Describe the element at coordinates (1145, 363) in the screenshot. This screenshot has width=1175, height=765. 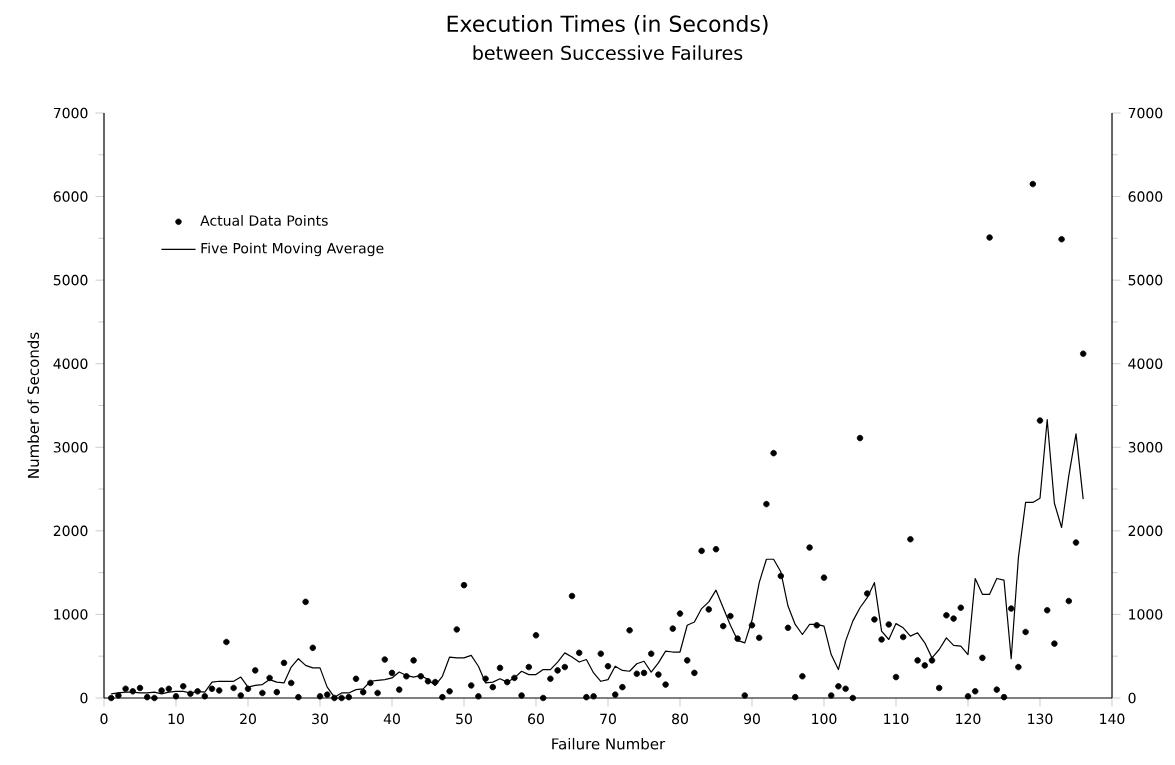
I see `y2-tick-label: 4000` at that location.